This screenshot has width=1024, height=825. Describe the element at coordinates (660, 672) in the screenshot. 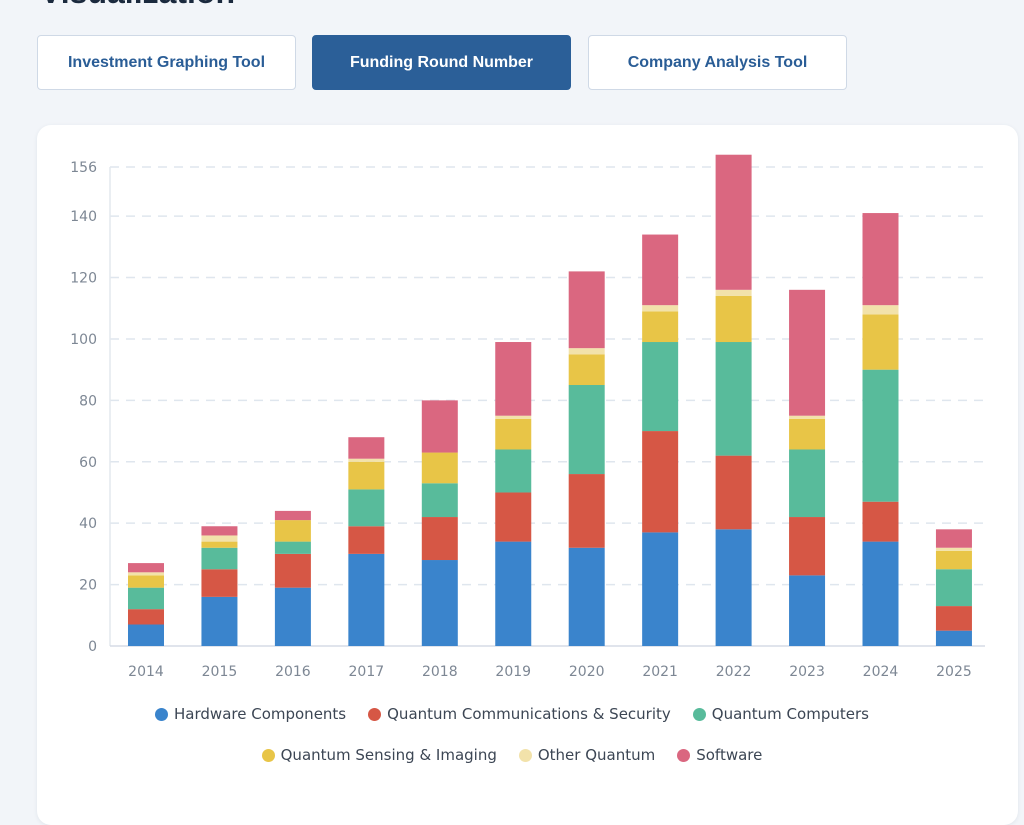

I see `x-tick-label: 2021` at that location.